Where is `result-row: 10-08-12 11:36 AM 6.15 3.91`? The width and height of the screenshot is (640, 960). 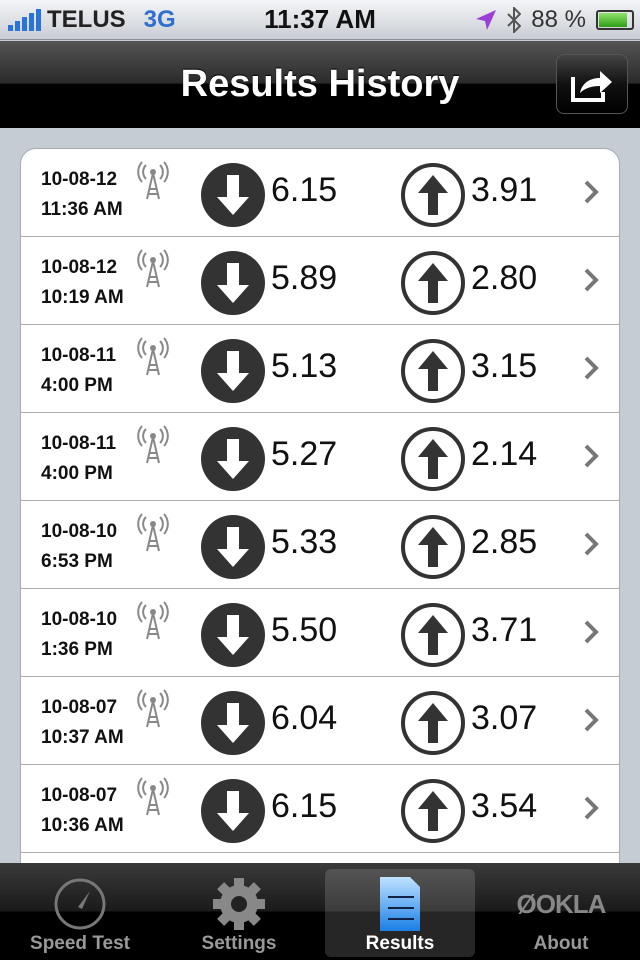 result-row: 10-08-12 11:36 AM 6.15 3.91 is located at coordinates (320, 193).